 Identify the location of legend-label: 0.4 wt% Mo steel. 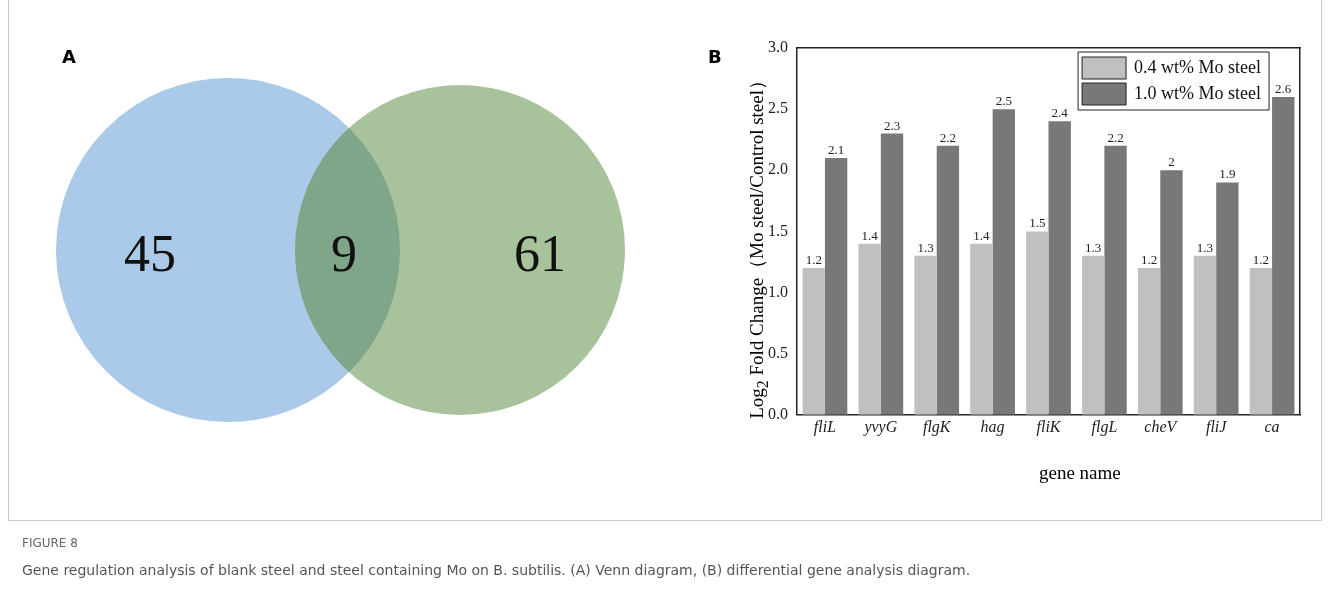
(1198, 66).